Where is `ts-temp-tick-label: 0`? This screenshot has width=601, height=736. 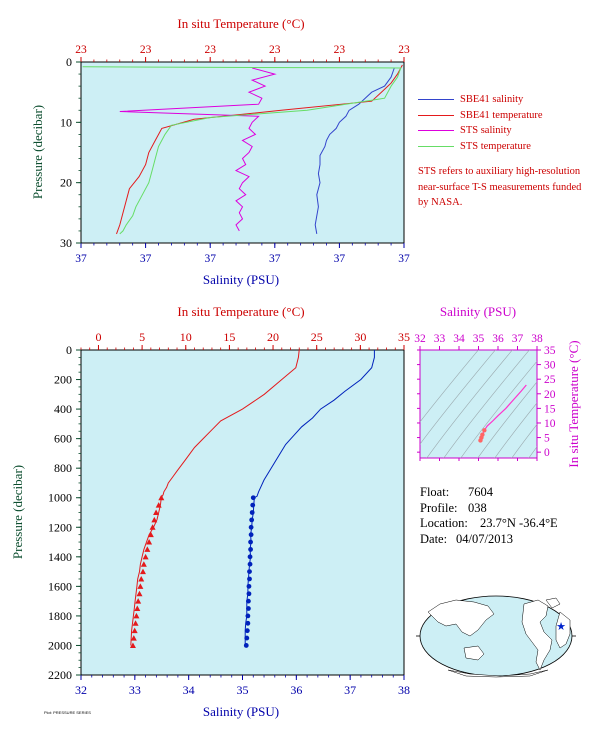
ts-temp-tick-label: 0 is located at coordinates (547, 453).